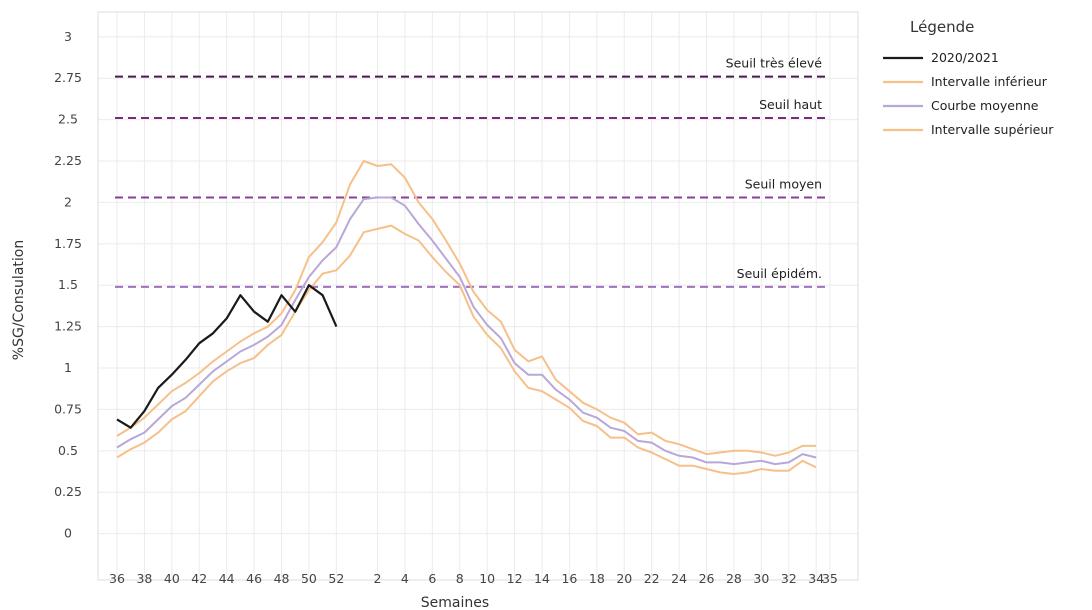 This screenshot has height=610, width=1092. Describe the element at coordinates (790, 104) in the screenshot. I see `threshold-label: Seuil haut` at that location.